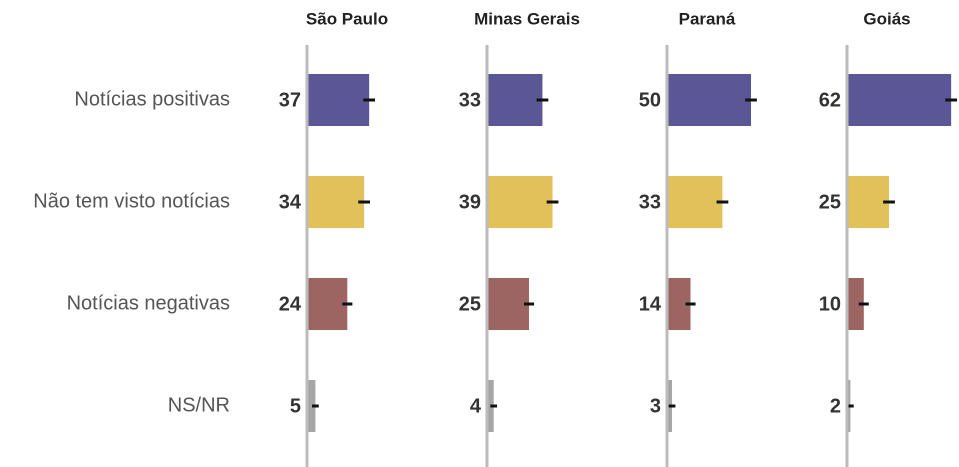 This screenshot has width=959, height=467. What do you see at coordinates (290, 100) in the screenshot?
I see `value-label: 37` at bounding box center [290, 100].